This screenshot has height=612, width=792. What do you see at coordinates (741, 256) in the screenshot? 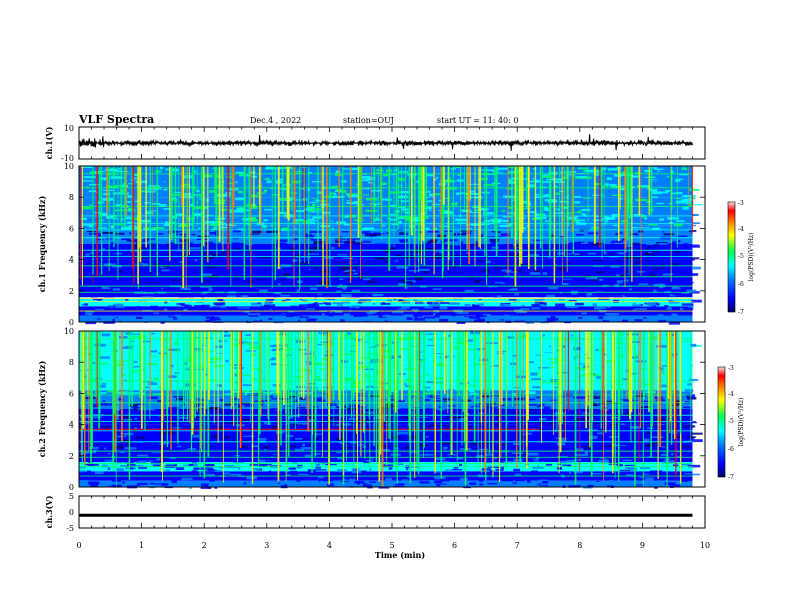
I see `ch1-cb-tick-2: -5` at bounding box center [741, 256].